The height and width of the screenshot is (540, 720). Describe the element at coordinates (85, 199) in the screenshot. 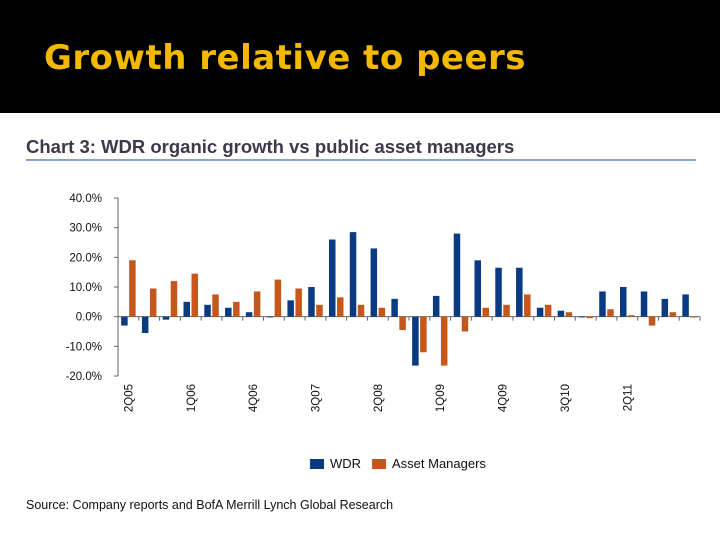

I see `y-tick-label: 40.0%` at that location.